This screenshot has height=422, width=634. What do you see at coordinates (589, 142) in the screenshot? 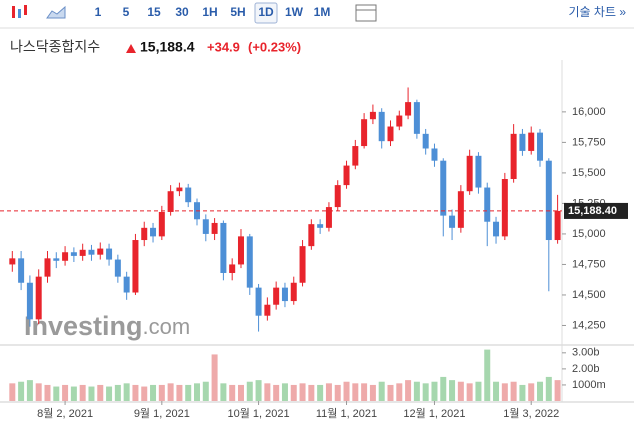
I see `y-tick-label: 15,750` at bounding box center [589, 142].